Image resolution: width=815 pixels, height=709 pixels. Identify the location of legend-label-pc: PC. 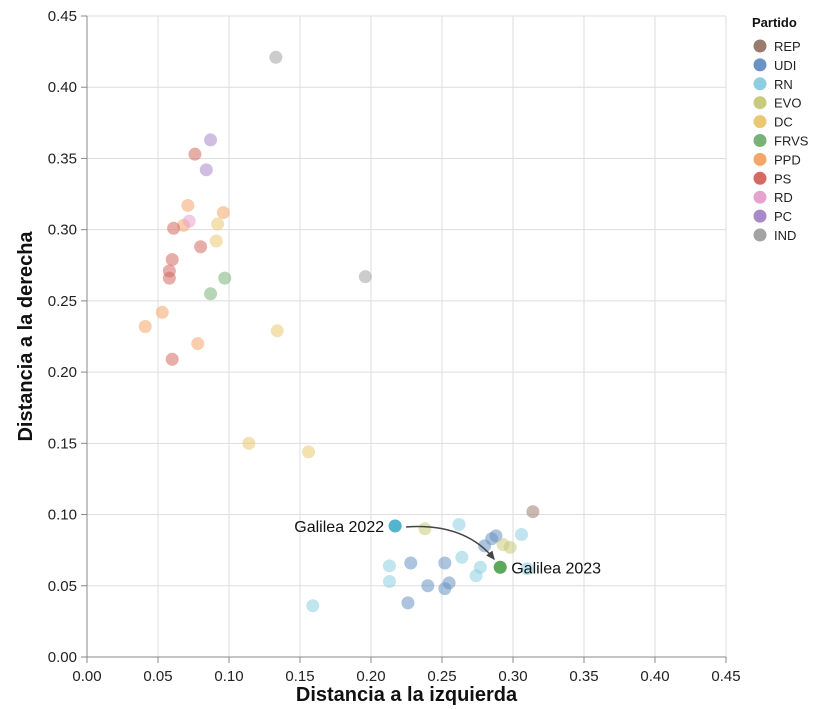
(783, 216).